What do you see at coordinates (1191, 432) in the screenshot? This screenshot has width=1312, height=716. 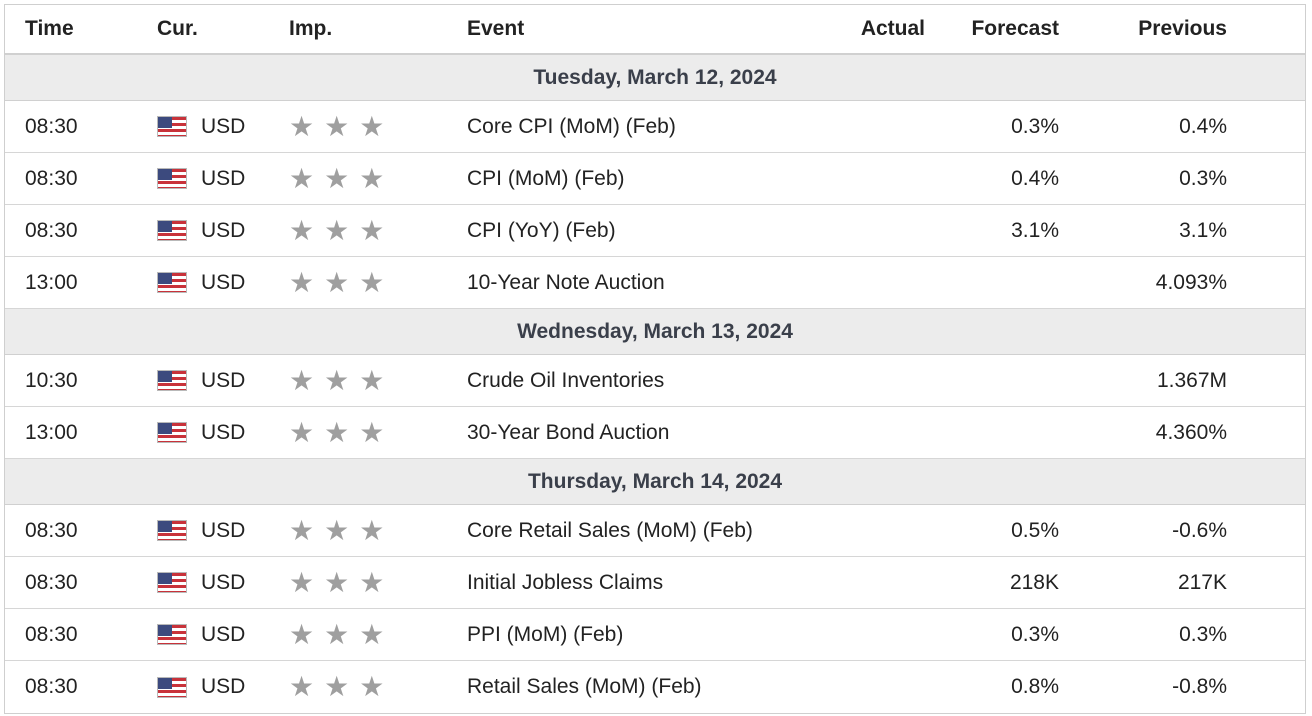 I see `event-previous: 4.360%` at bounding box center [1191, 432].